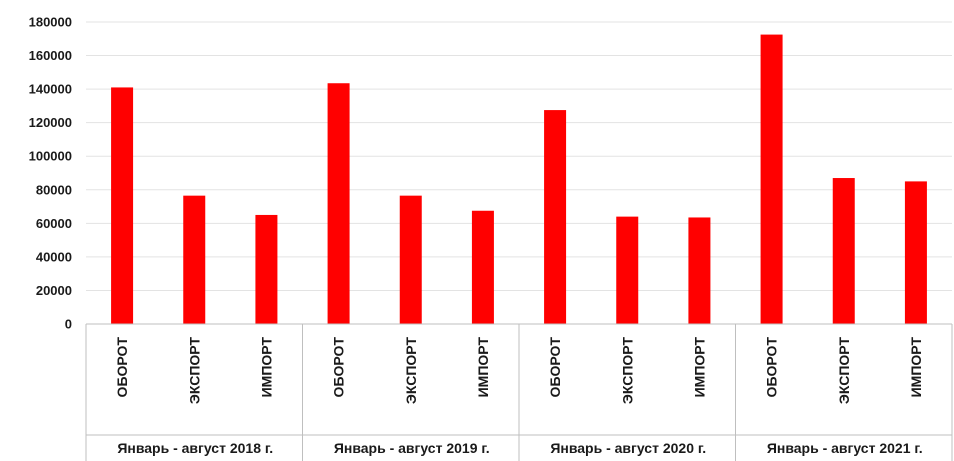 This screenshot has width=954, height=461. What do you see at coordinates (68, 324) in the screenshot?
I see `y-tick-label: 0` at bounding box center [68, 324].